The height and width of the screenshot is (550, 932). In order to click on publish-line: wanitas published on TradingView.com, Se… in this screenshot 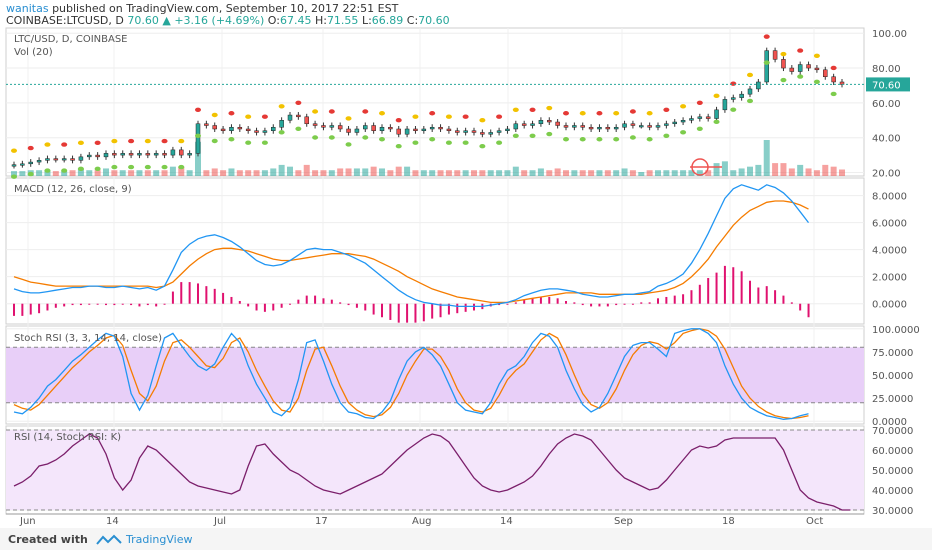, I will do `click(202, 8)`.